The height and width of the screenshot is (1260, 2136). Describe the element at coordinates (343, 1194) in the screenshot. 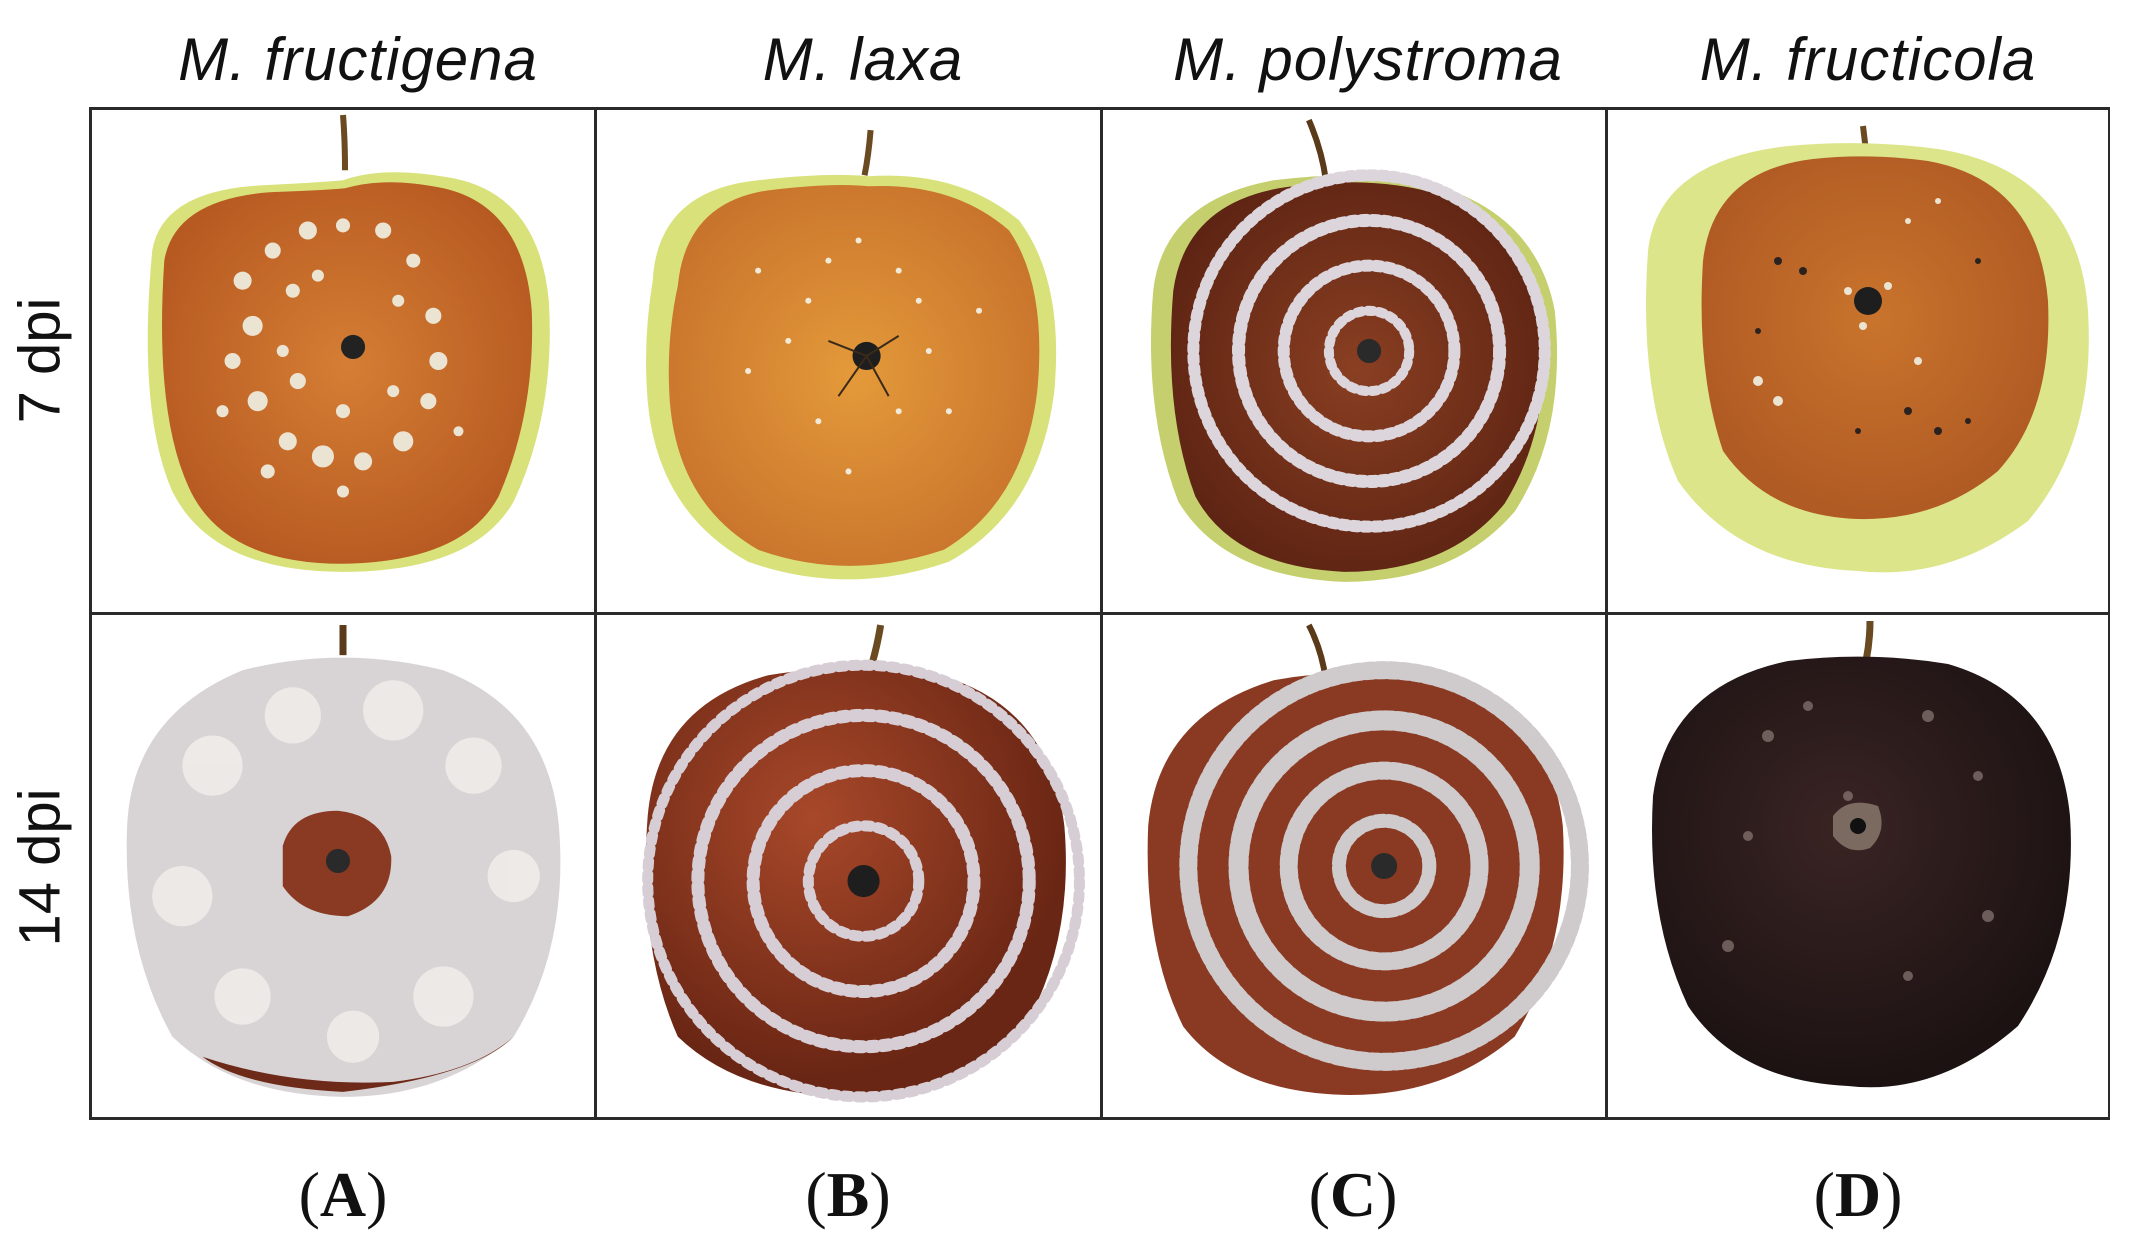

I see `panel-label-a: (A)` at that location.